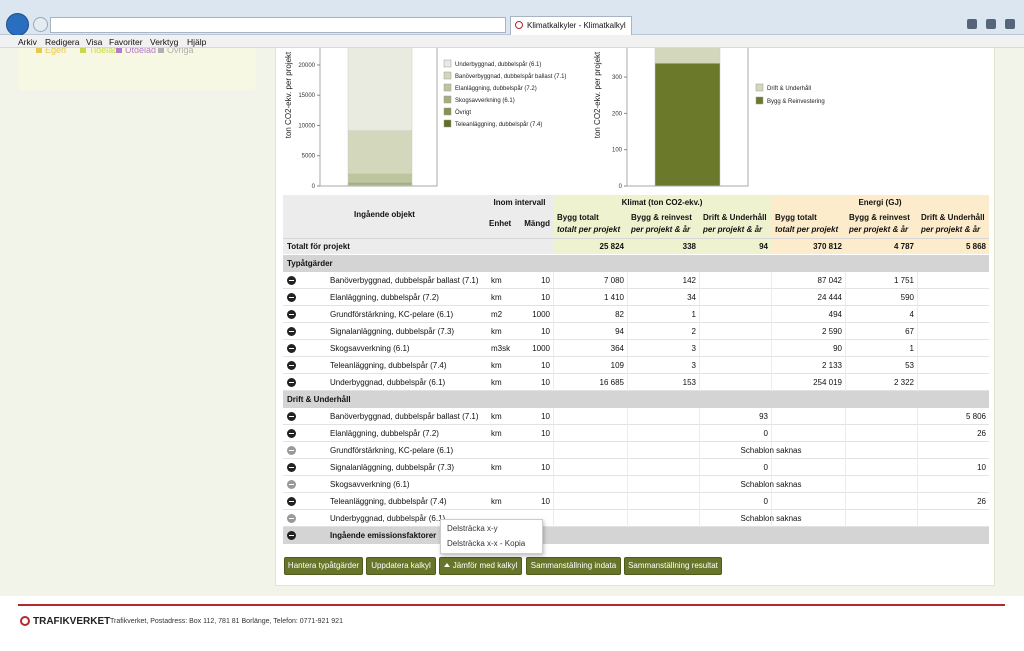 This screenshot has width=1024, height=651. What do you see at coordinates (835, 314) in the screenshot?
I see `row-value: 494` at bounding box center [835, 314].